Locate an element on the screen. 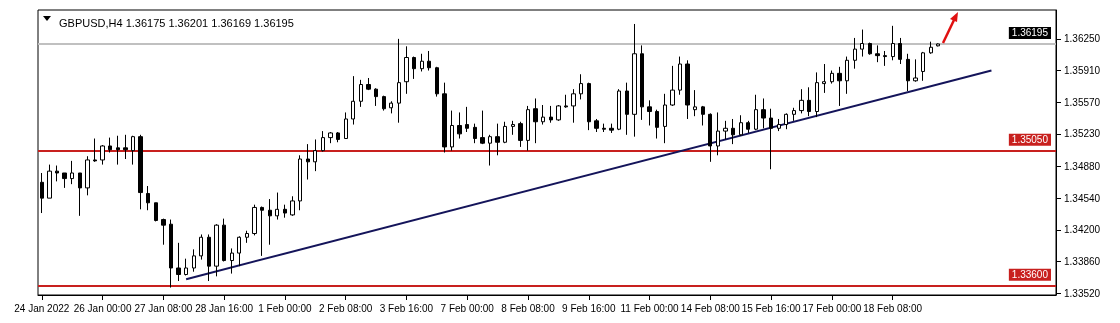  y-tick-label: 1.35570 is located at coordinates (1082, 102).